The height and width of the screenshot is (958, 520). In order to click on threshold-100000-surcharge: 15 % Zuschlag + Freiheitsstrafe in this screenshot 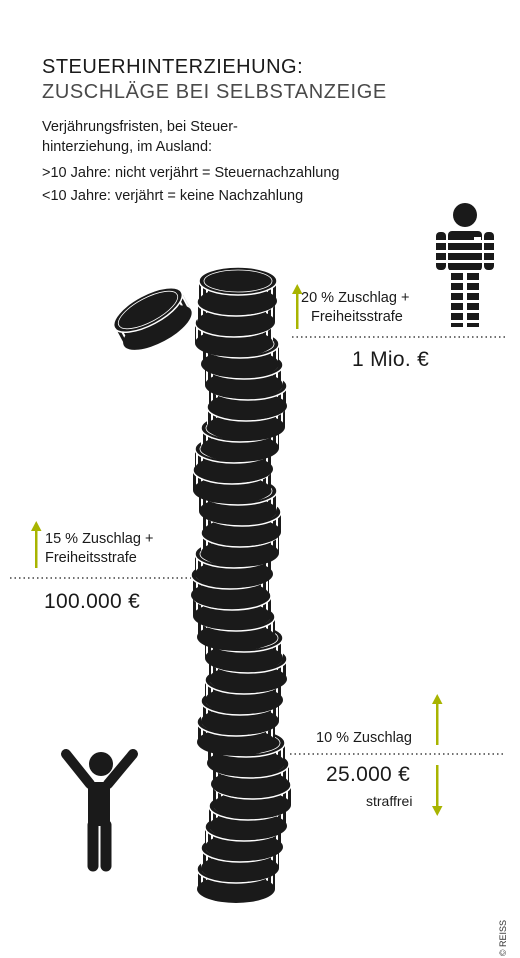, I will do `click(99, 549)`.